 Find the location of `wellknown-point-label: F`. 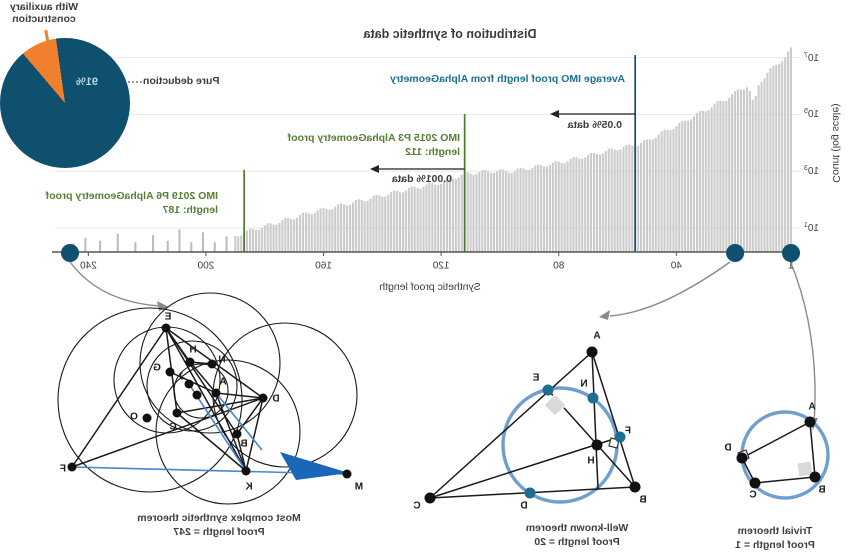

wellknown-point-label: F is located at coordinates (628, 431).